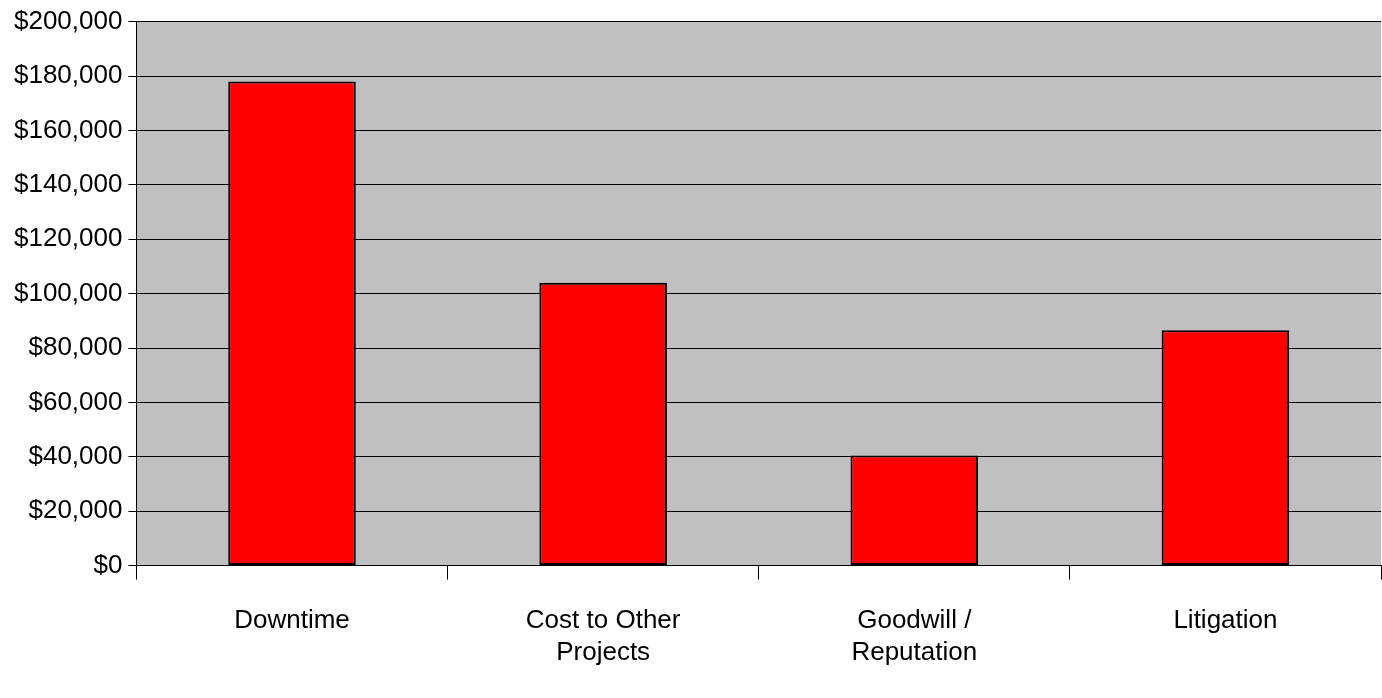 The width and height of the screenshot is (1382, 698). I want to click on x-tick-label: Cost to Other Projects, so click(603, 635).